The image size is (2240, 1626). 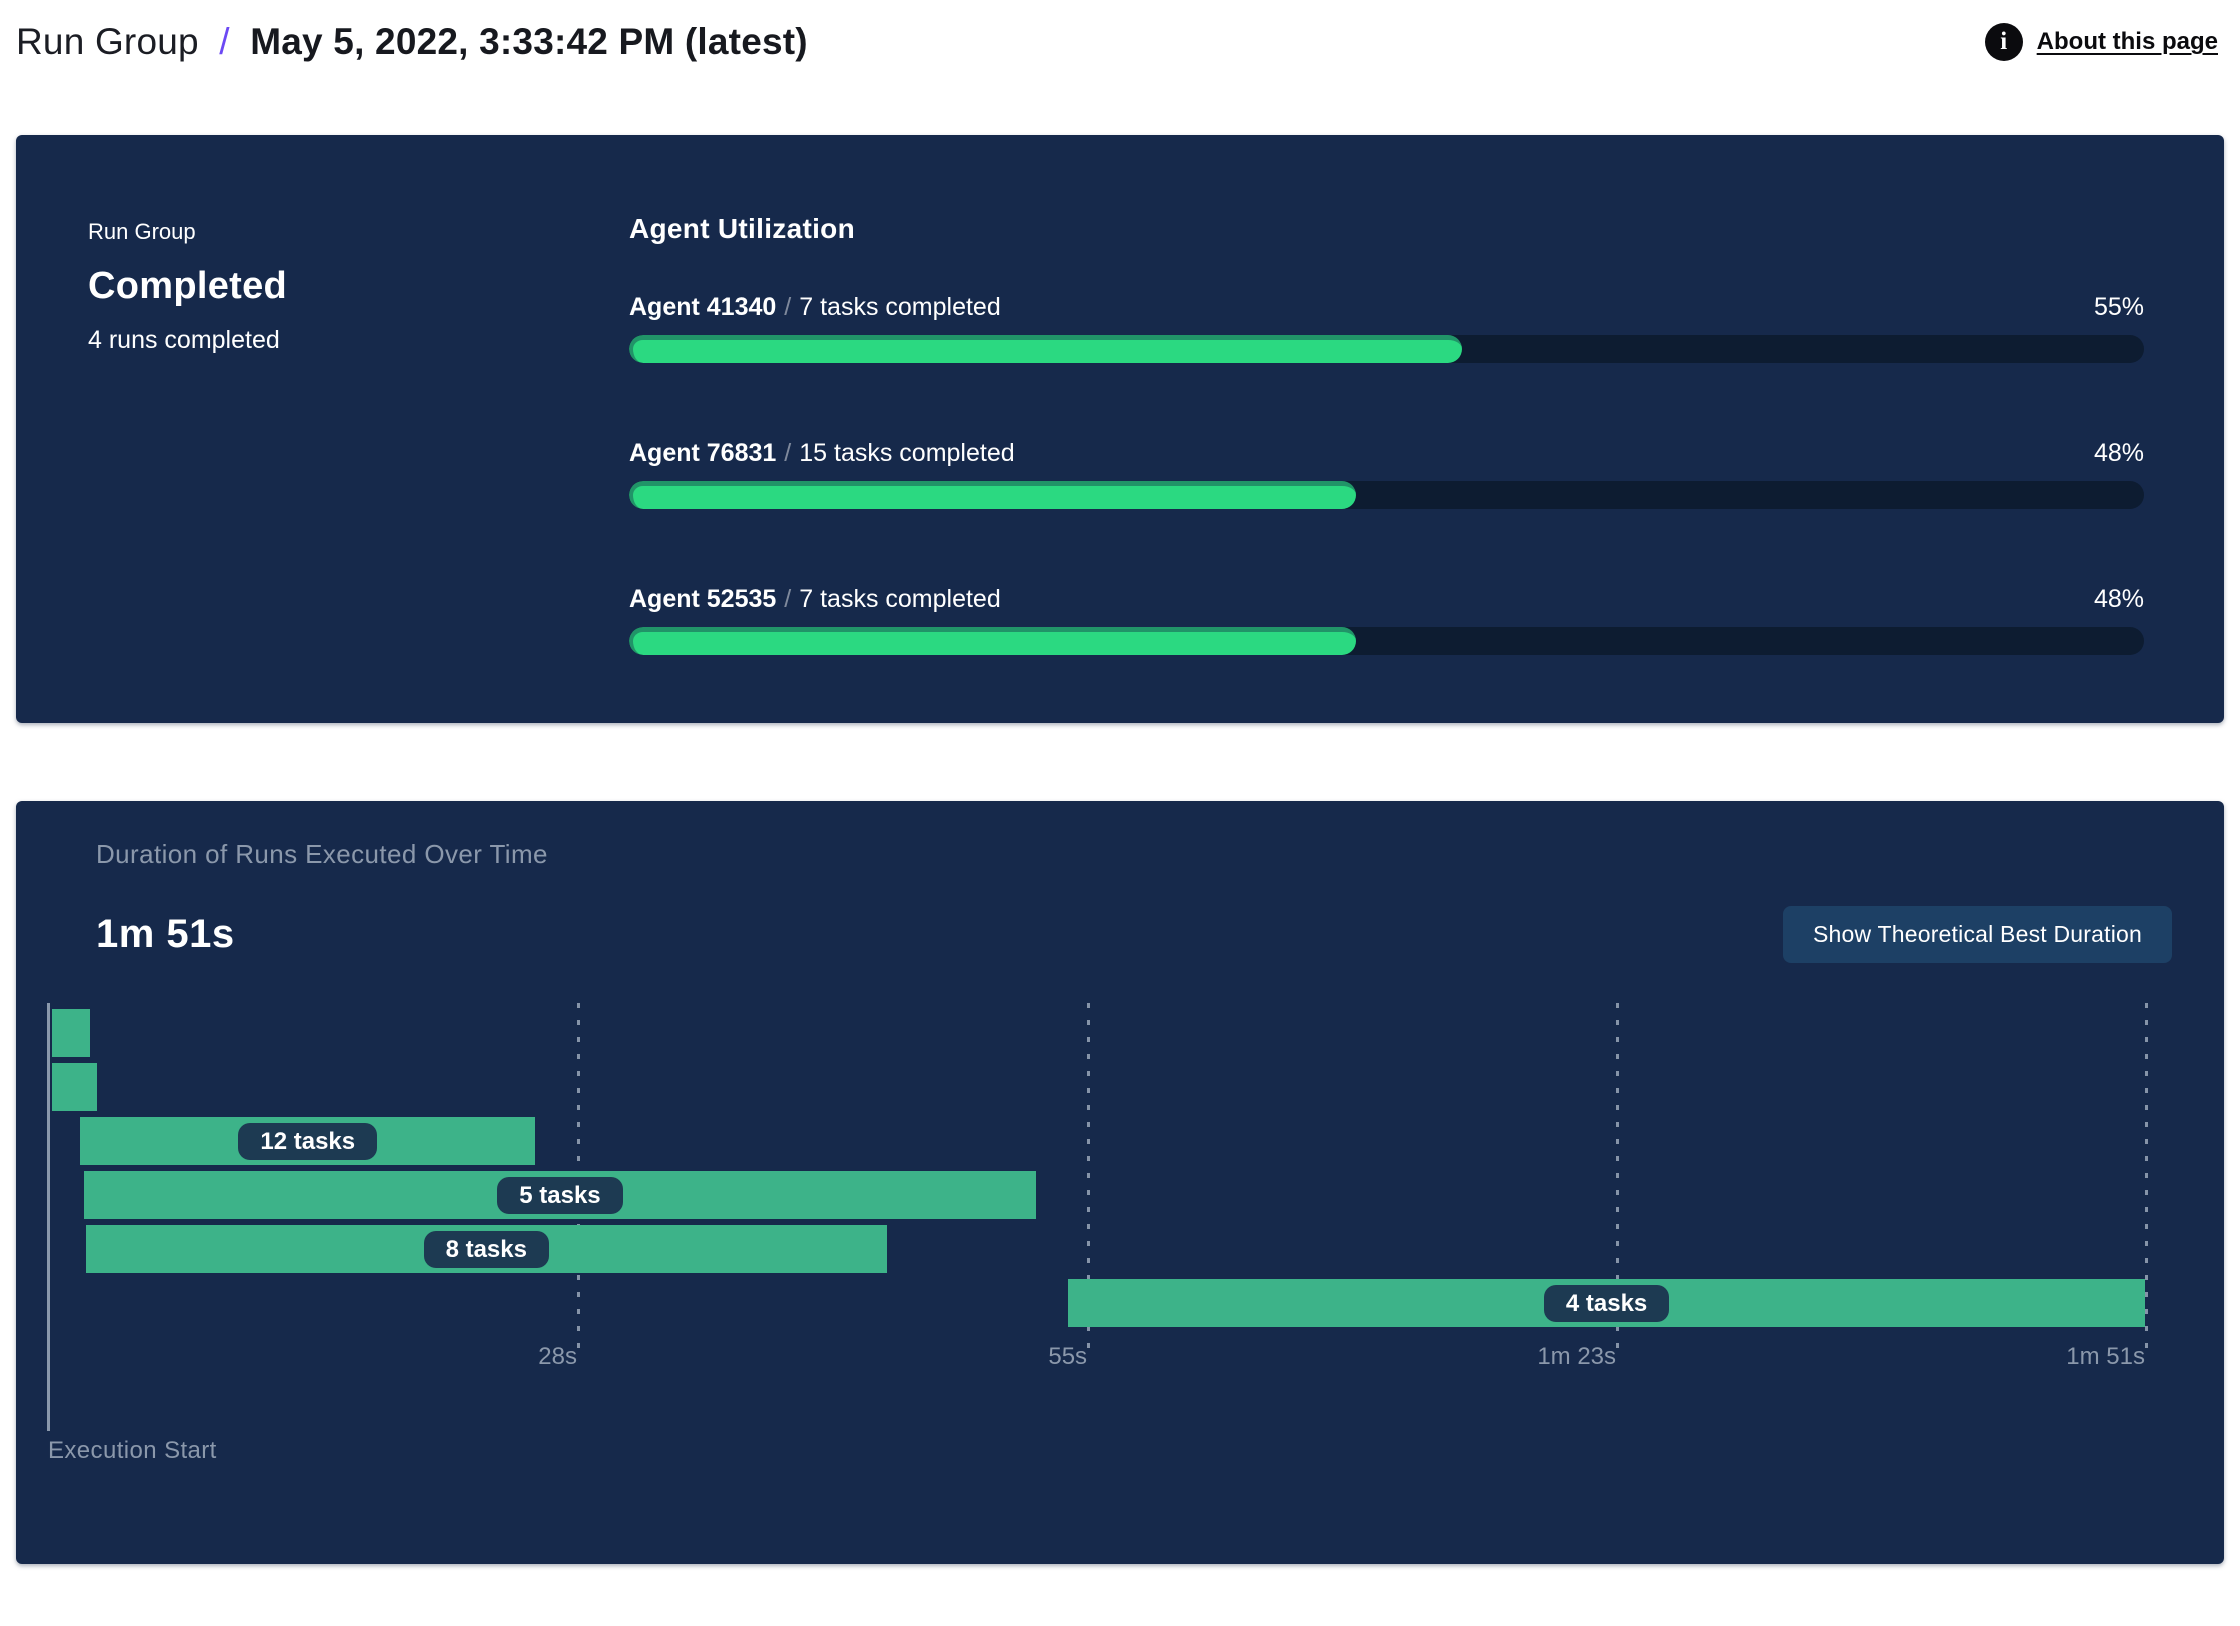 I want to click on gantt-row: 12 tasks, so click(x=1096, y=1141).